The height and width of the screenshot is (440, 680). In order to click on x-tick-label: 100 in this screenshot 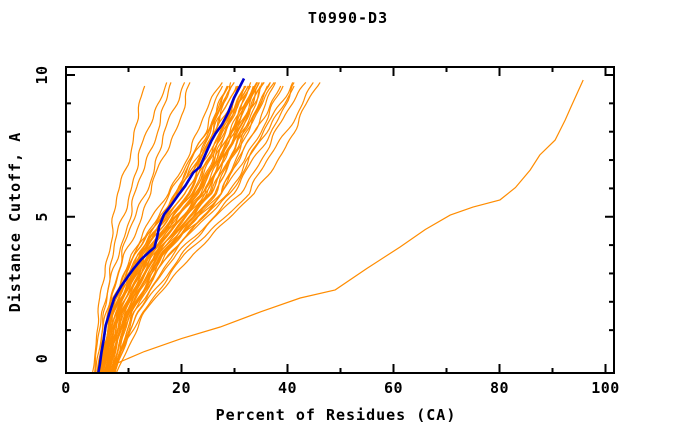, I will do `click(605, 388)`.